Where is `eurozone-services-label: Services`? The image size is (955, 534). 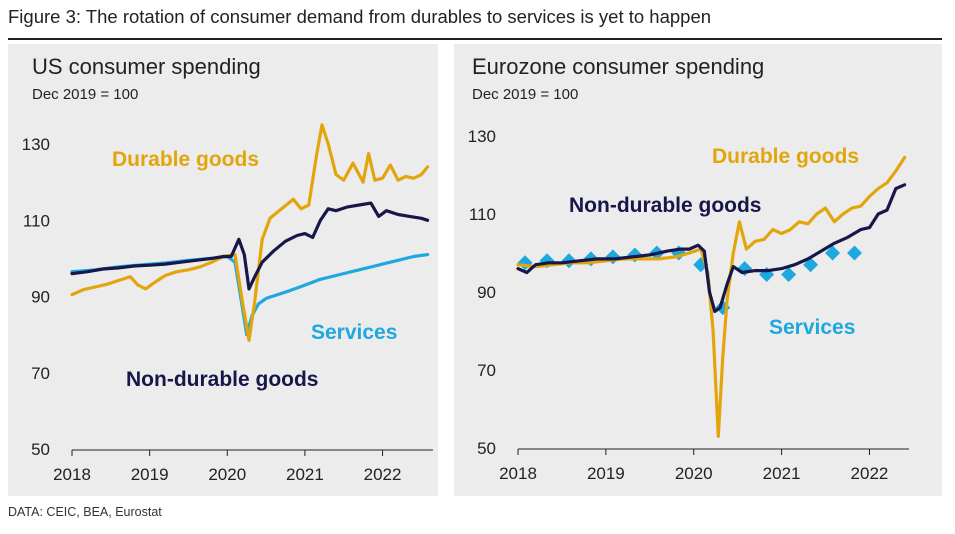
eurozone-services-label: Services is located at coordinates (812, 327).